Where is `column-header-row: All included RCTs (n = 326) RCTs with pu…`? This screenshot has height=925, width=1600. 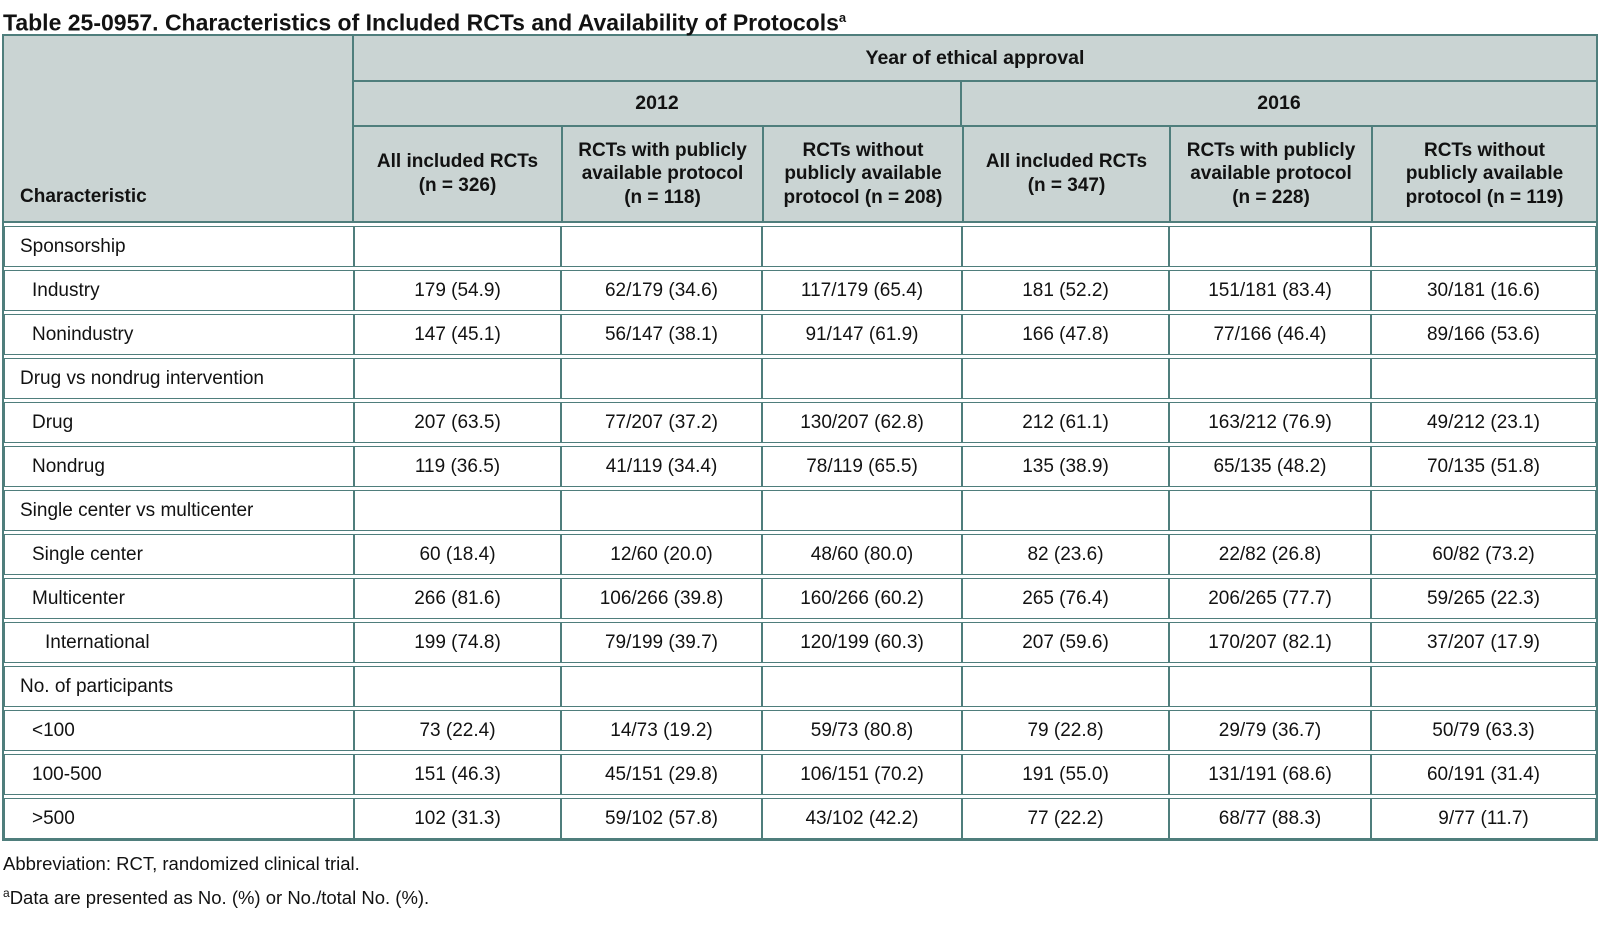 column-header-row: All included RCTs (n = 326) RCTs with pu… is located at coordinates (975, 174).